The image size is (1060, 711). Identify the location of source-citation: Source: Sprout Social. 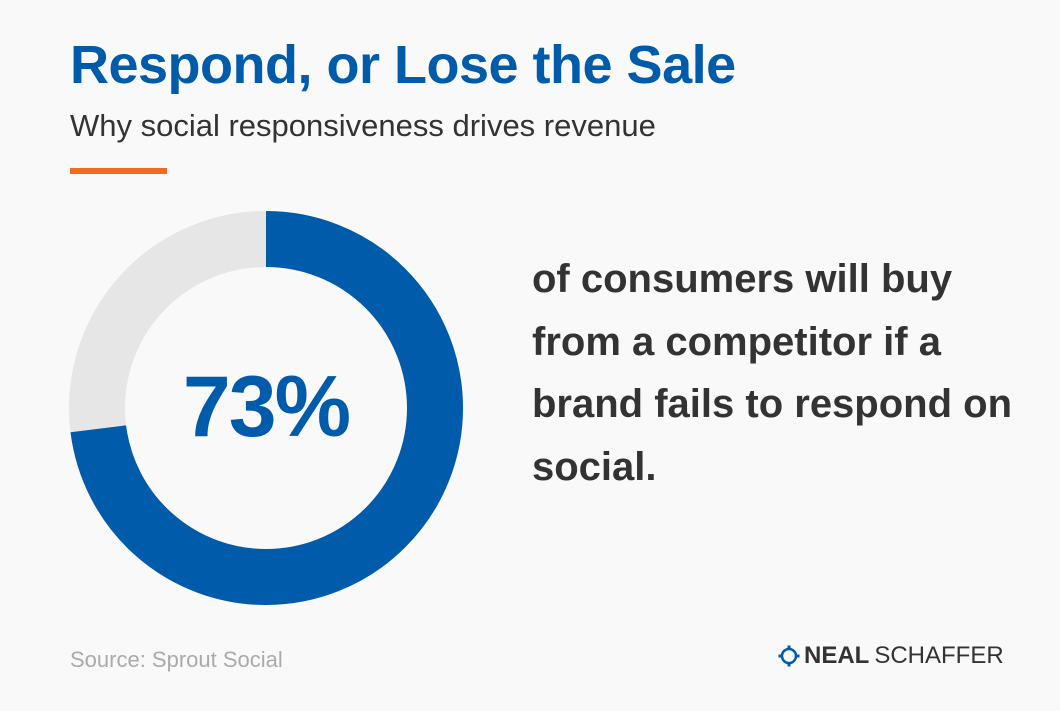
(176, 659).